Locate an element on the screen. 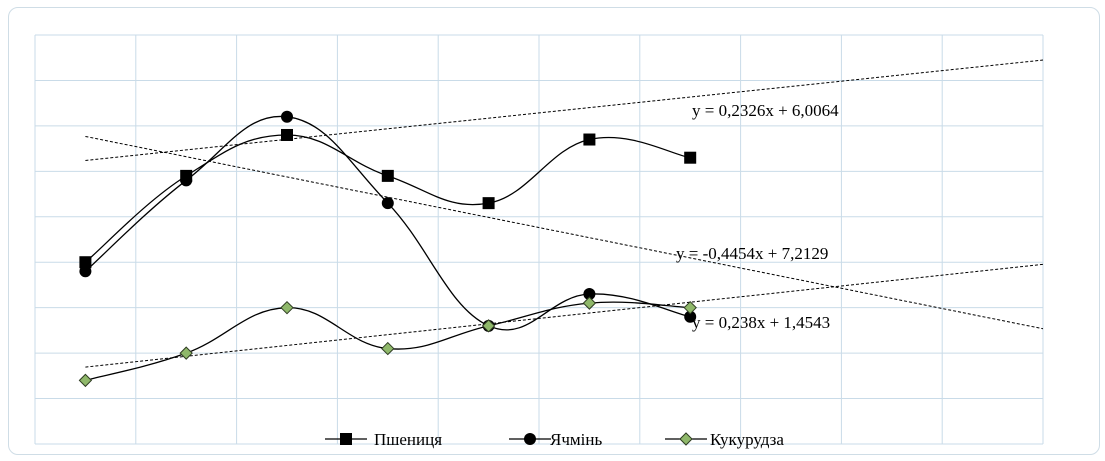 The width and height of the screenshot is (1105, 461). legend-label-2: Ячмінь is located at coordinates (576, 439).